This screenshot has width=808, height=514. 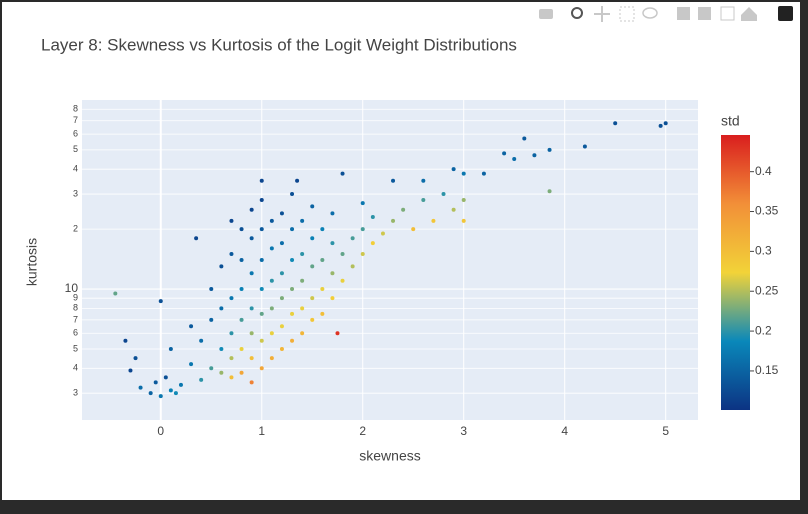 I want to click on x-tick-label: 1, so click(x=261, y=431).